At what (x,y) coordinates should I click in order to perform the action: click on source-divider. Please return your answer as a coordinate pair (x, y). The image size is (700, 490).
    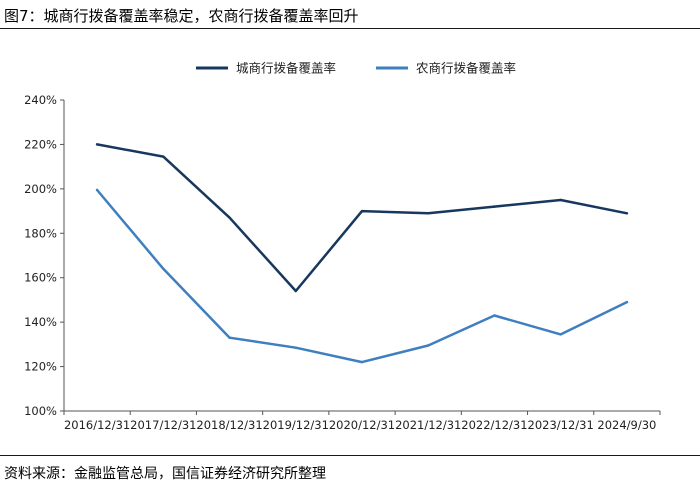
    Looking at the image, I should click on (350, 455).